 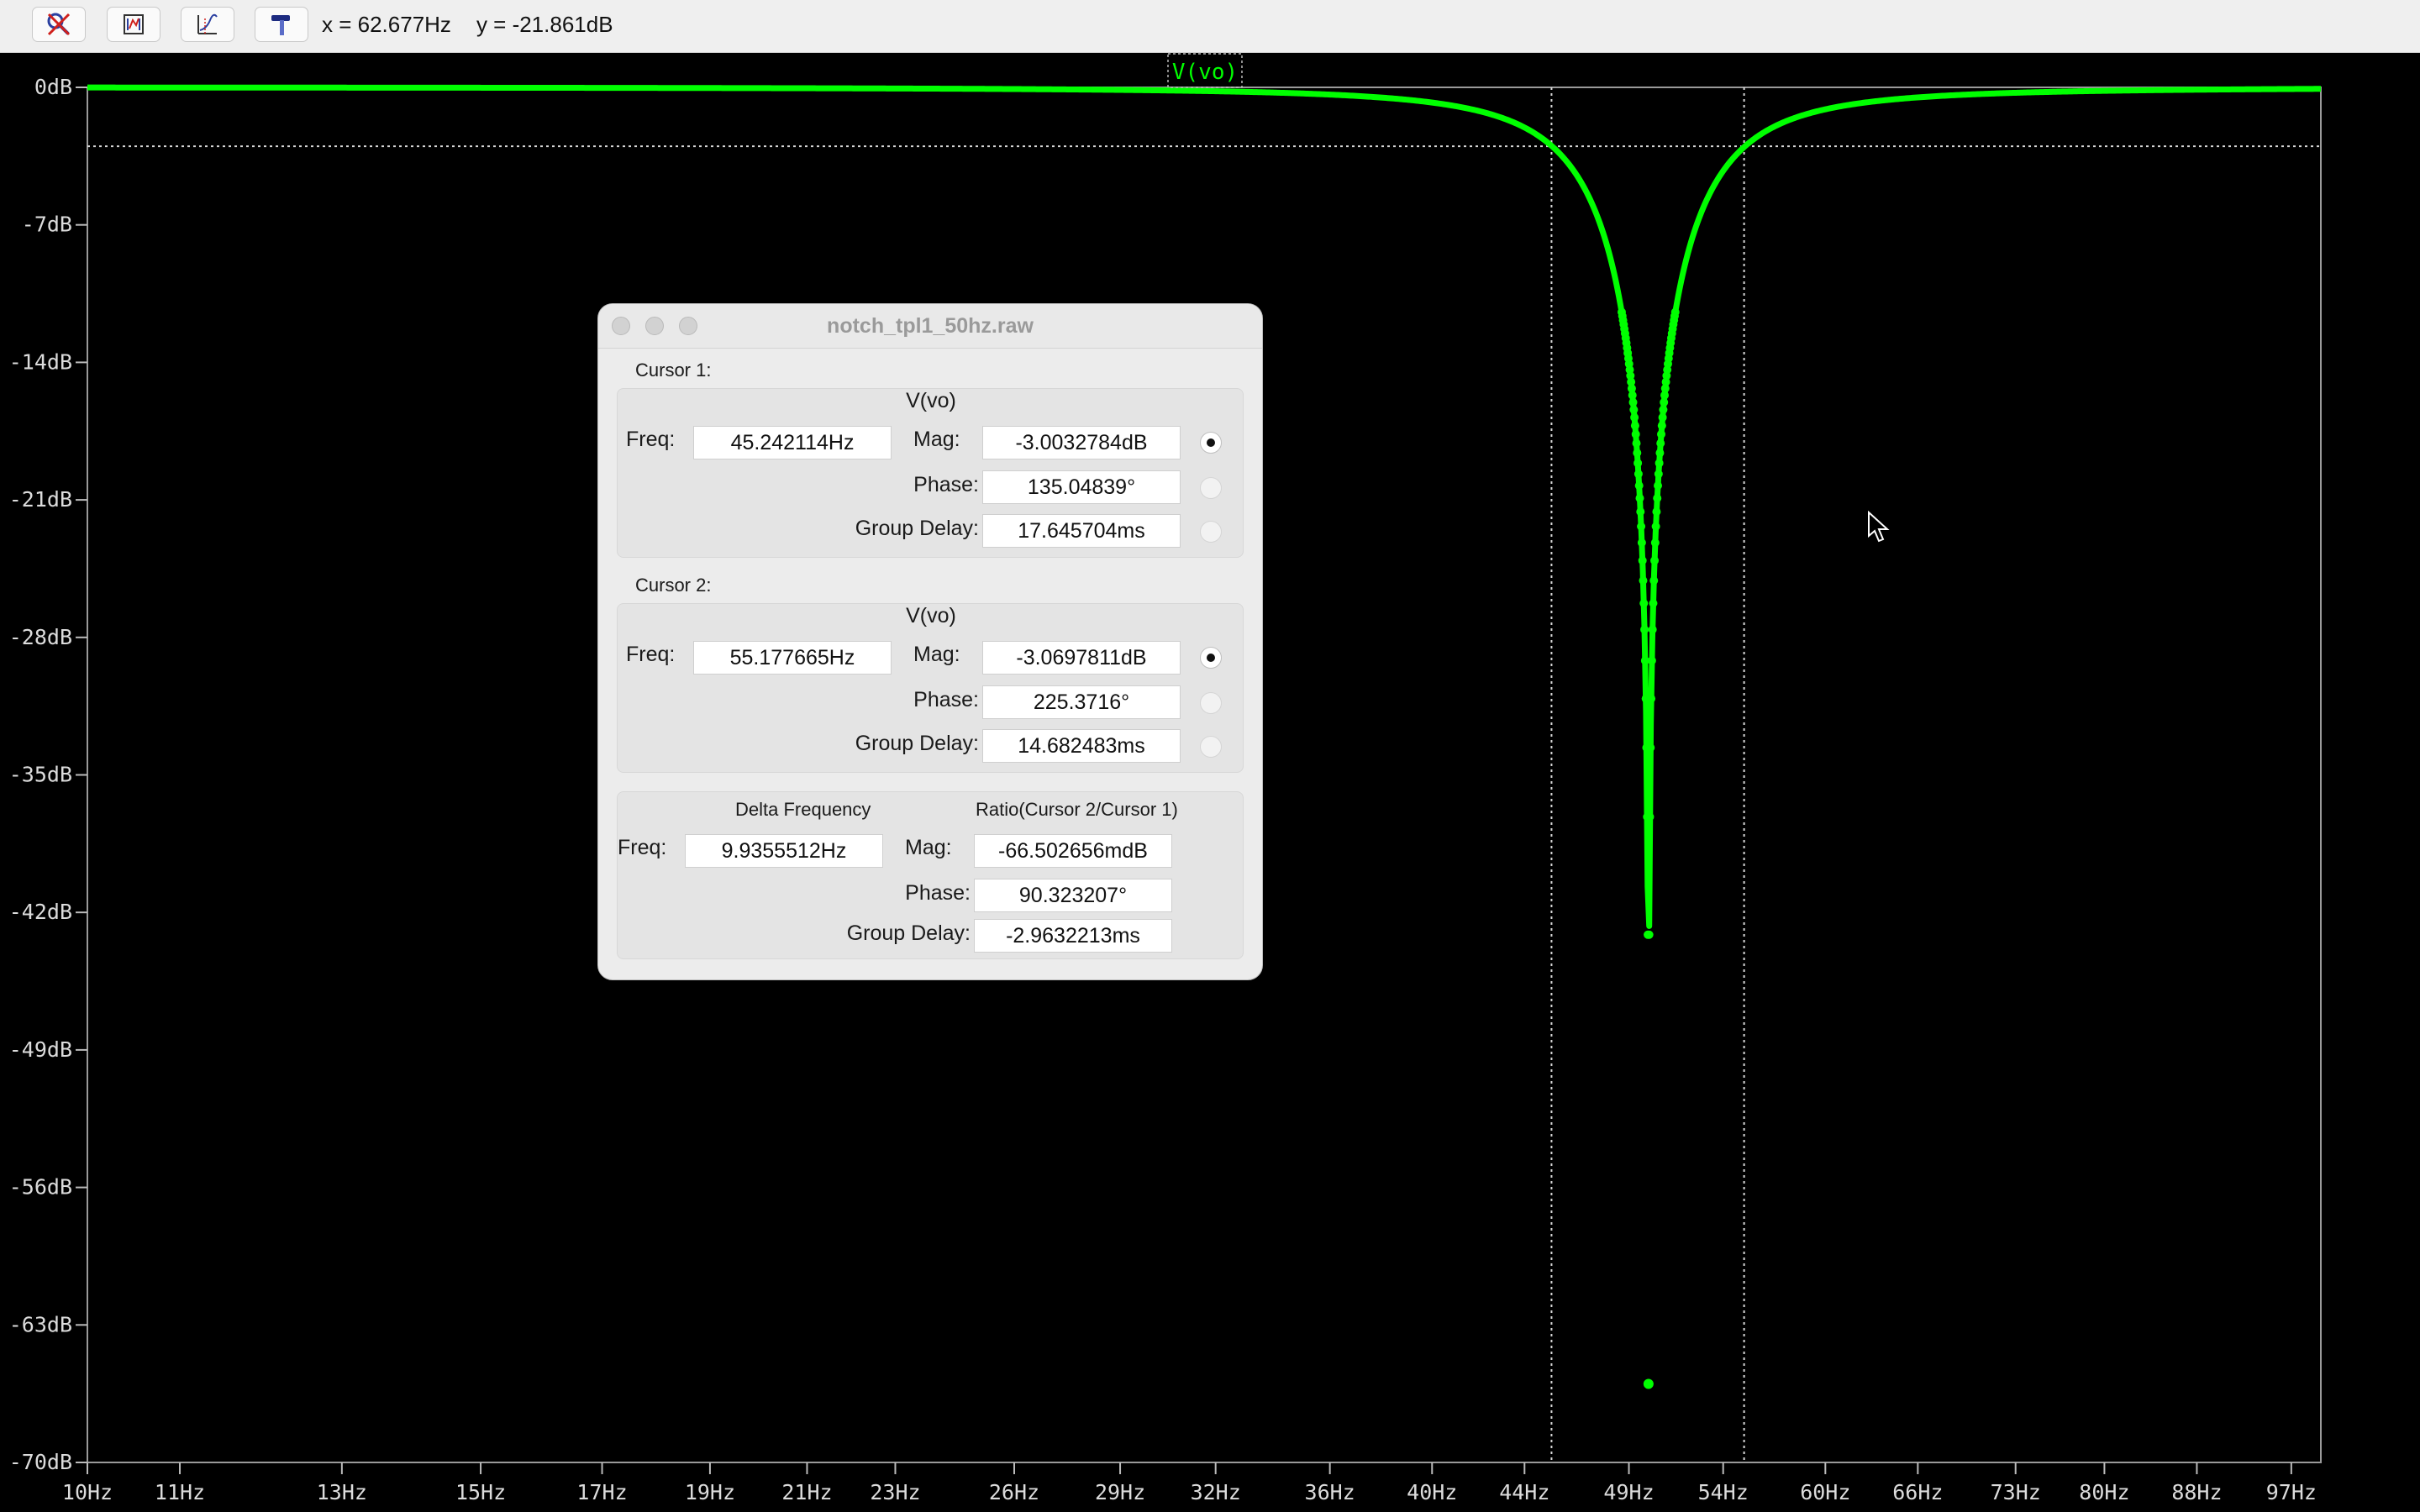 I want to click on cursor2-trace: V(vo), so click(x=931, y=615).